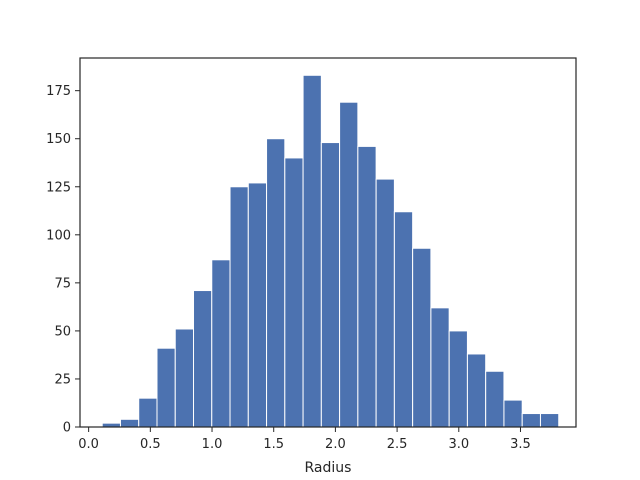  Describe the element at coordinates (273, 444) in the screenshot. I see `x-tick-label: 1.5` at that location.